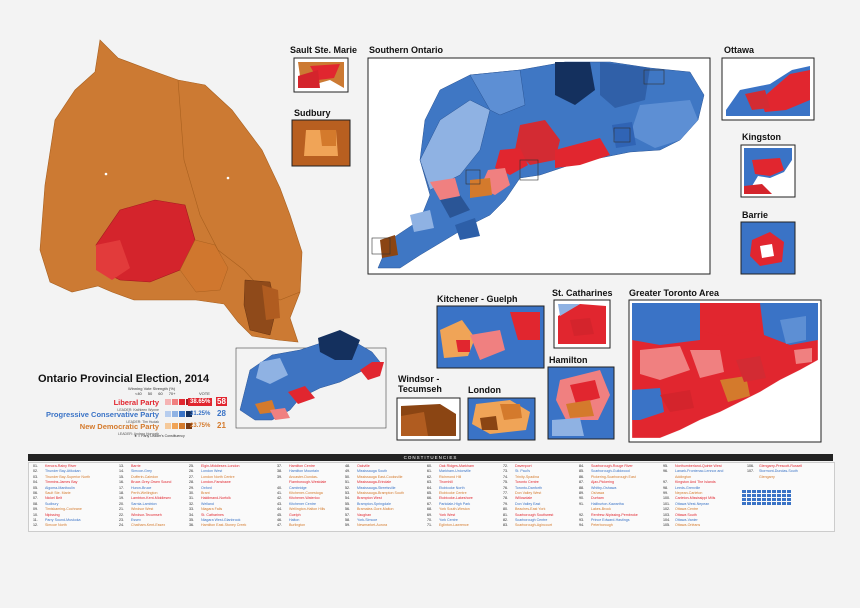 The height and width of the screenshot is (608, 860). I want to click on constituency-item: 02. Thunder Bay-Atikokan, so click(61, 471).